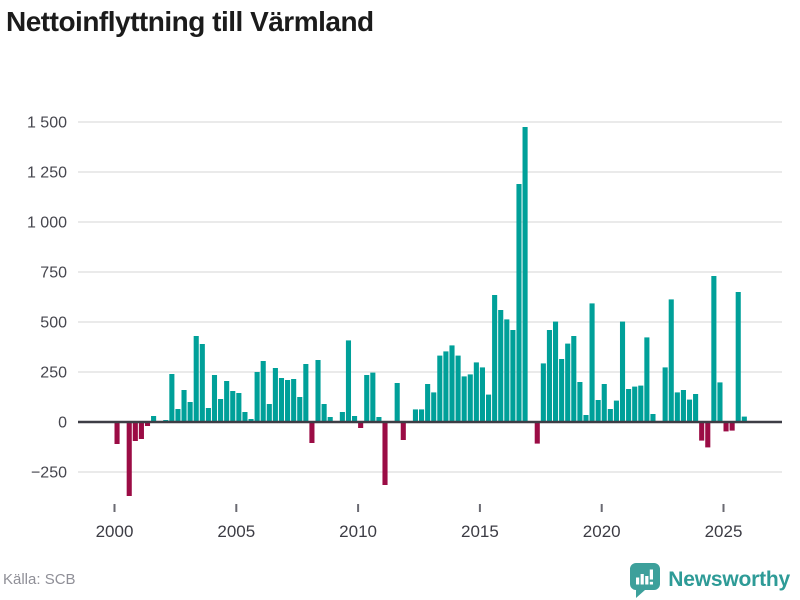  What do you see at coordinates (236, 531) in the screenshot?
I see `x-axis-tick-label: 2005` at bounding box center [236, 531].